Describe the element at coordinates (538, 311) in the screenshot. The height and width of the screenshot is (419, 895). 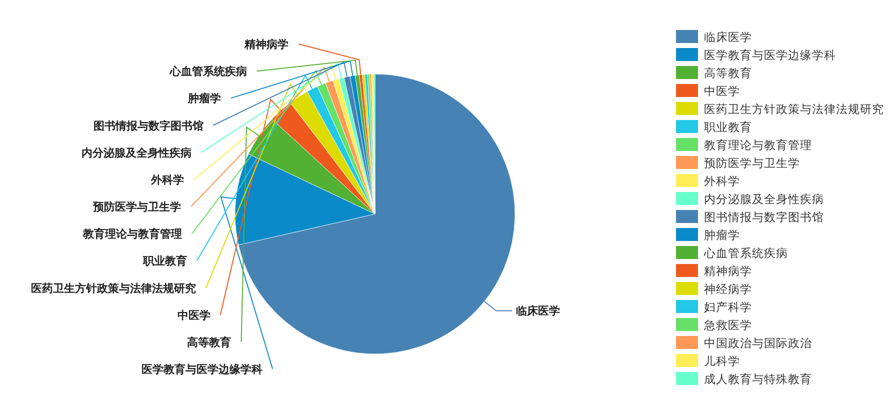
I see `text: 临床医学` at that location.